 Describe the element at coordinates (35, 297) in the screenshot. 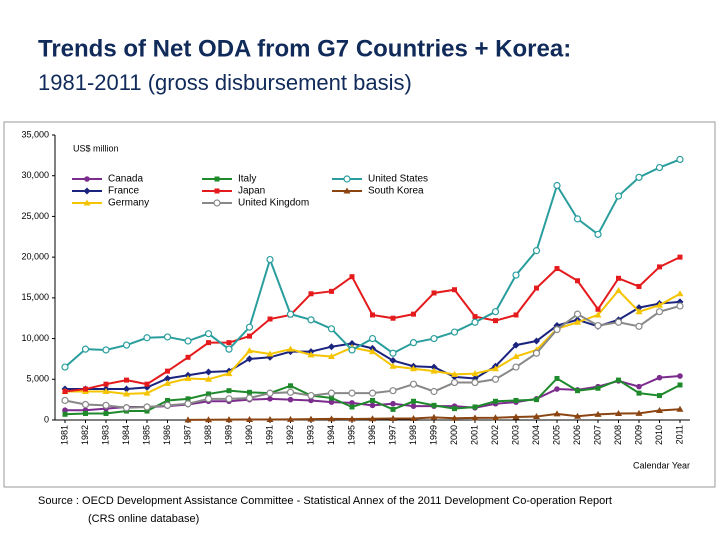

I see `y-tick-label: 15,000` at that location.